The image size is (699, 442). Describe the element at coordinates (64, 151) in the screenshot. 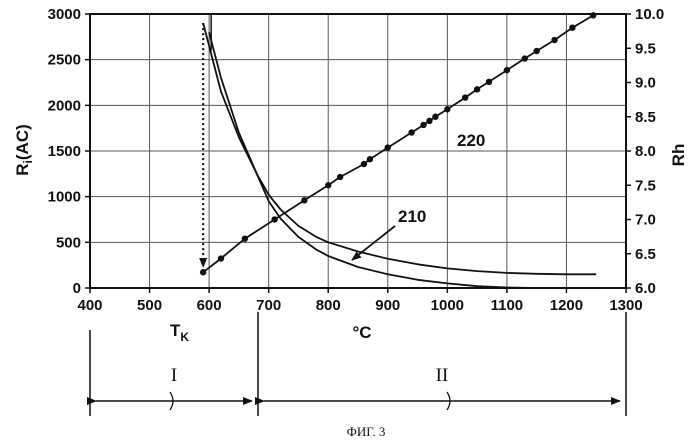

I see `y-left-tick-label: 1500` at that location.